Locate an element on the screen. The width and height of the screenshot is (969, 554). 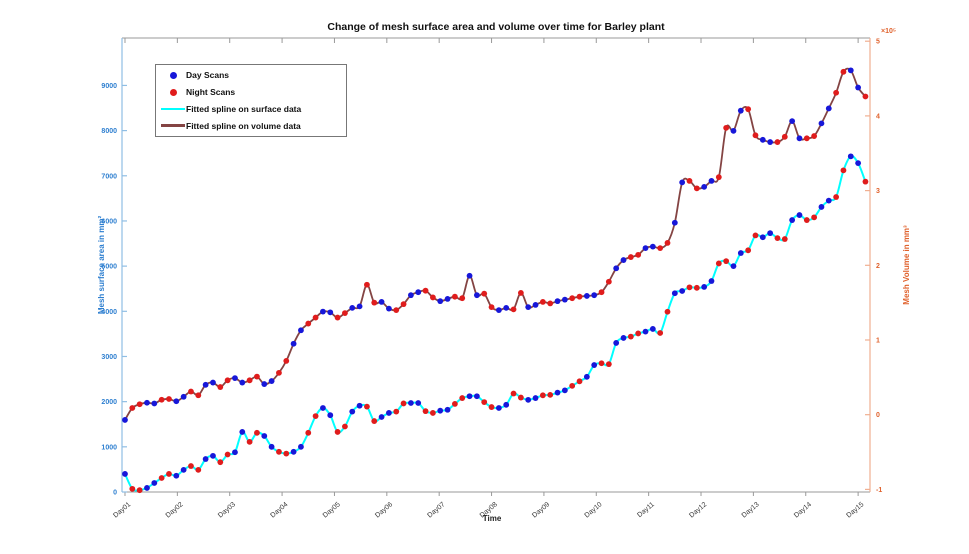
left-axis-ticks: 0 1000 2000 3000 4000 5000 6000 7000 8000 9000 is located at coordinates (114, 290).